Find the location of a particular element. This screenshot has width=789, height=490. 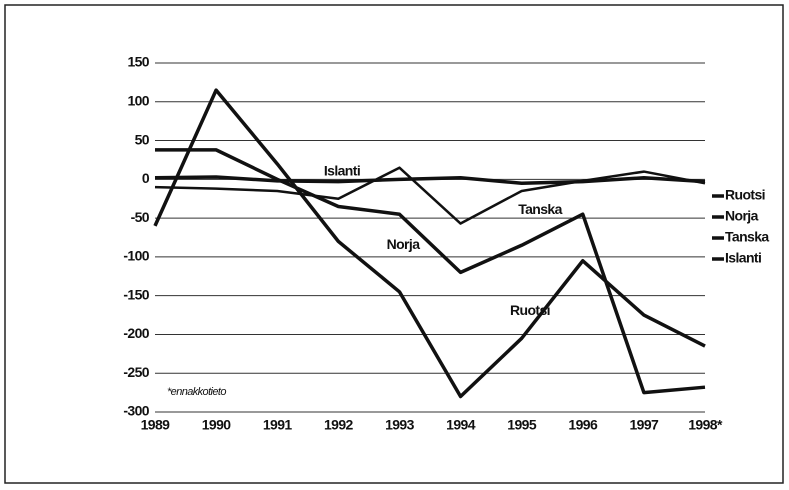

y-tick-label: -300 is located at coordinates (136, 411).